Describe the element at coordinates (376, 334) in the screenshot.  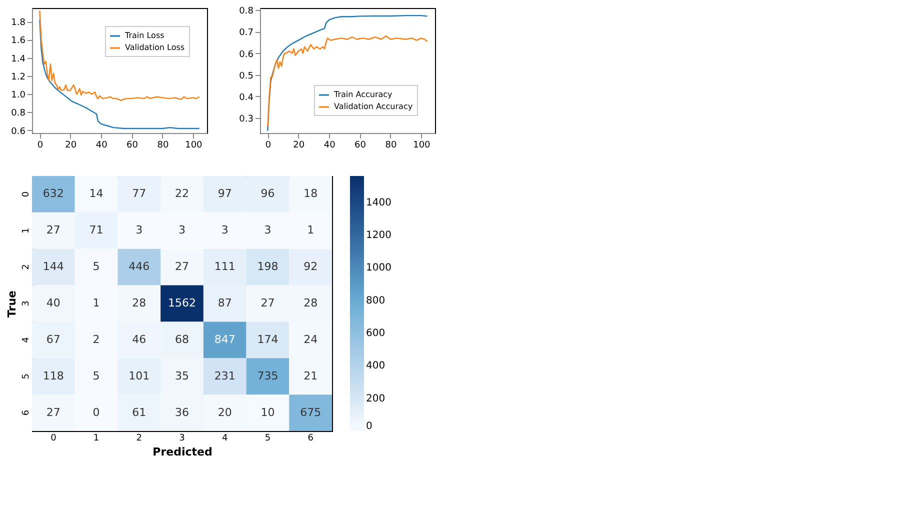
I see `color-bar-label: 600` at that location.